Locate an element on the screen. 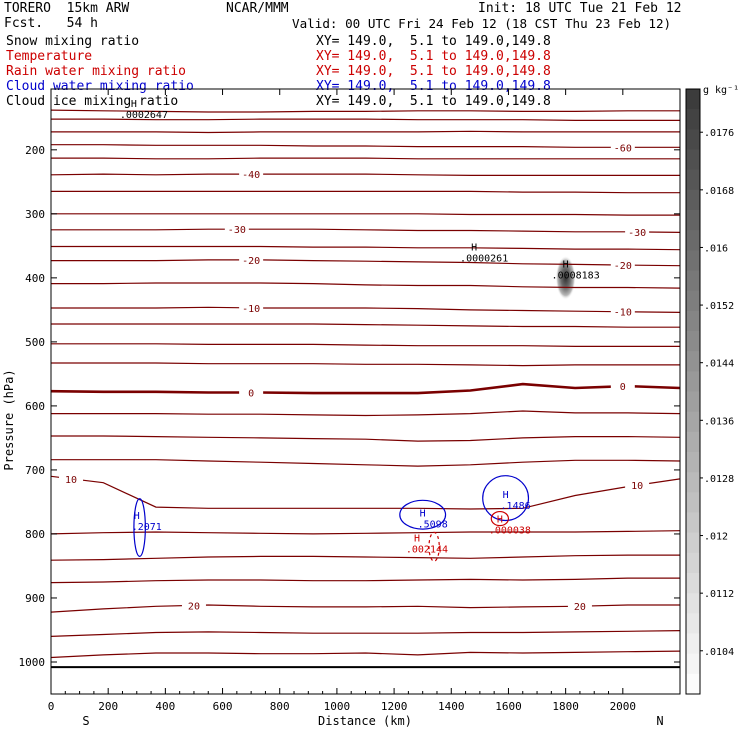 This screenshot has height=740, width=740. forecast-hour: Fcst. 54 h is located at coordinates (51, 23).